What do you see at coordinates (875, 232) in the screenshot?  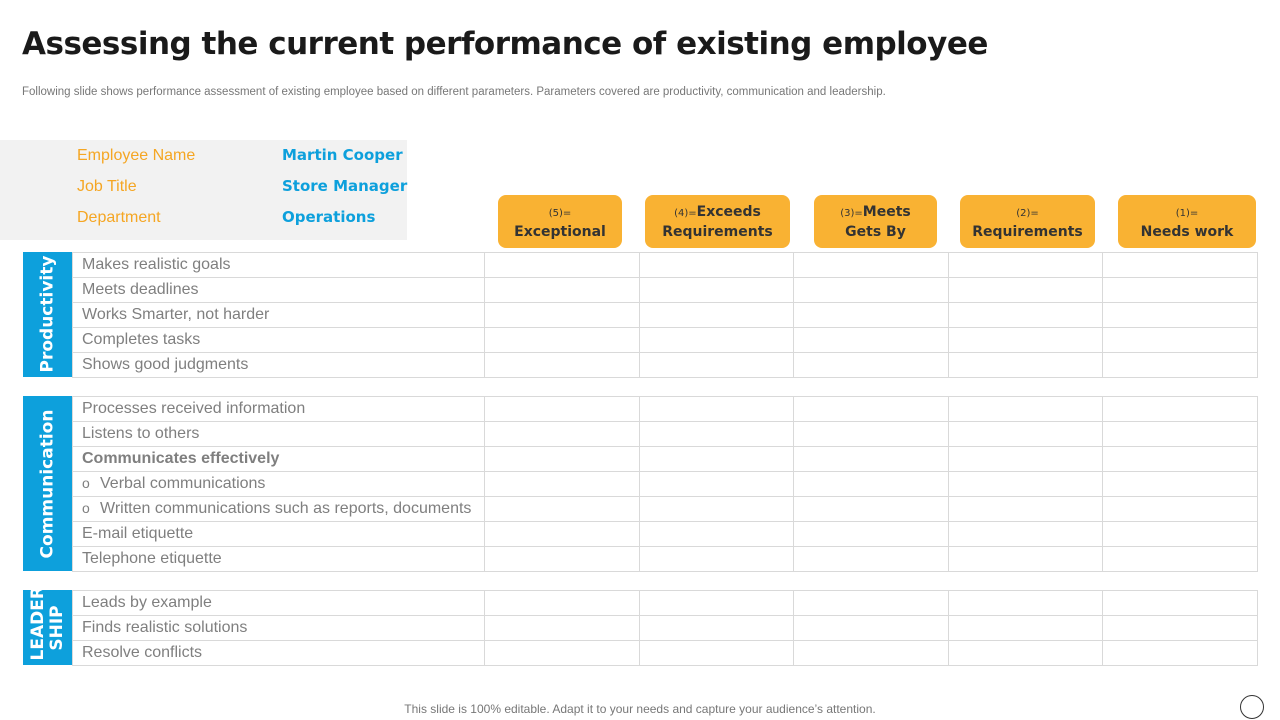 I see `rating-label: Gets By` at bounding box center [875, 232].